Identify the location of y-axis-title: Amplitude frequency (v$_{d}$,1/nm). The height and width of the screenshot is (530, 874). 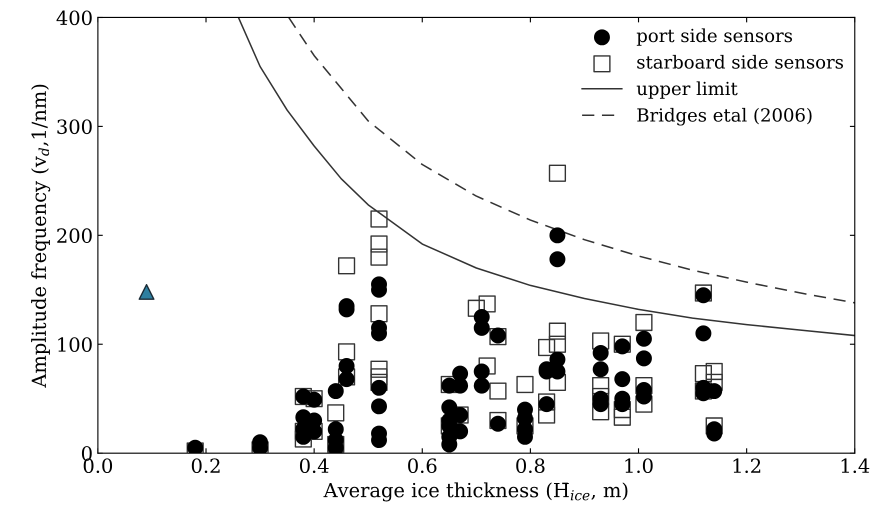
(40, 236).